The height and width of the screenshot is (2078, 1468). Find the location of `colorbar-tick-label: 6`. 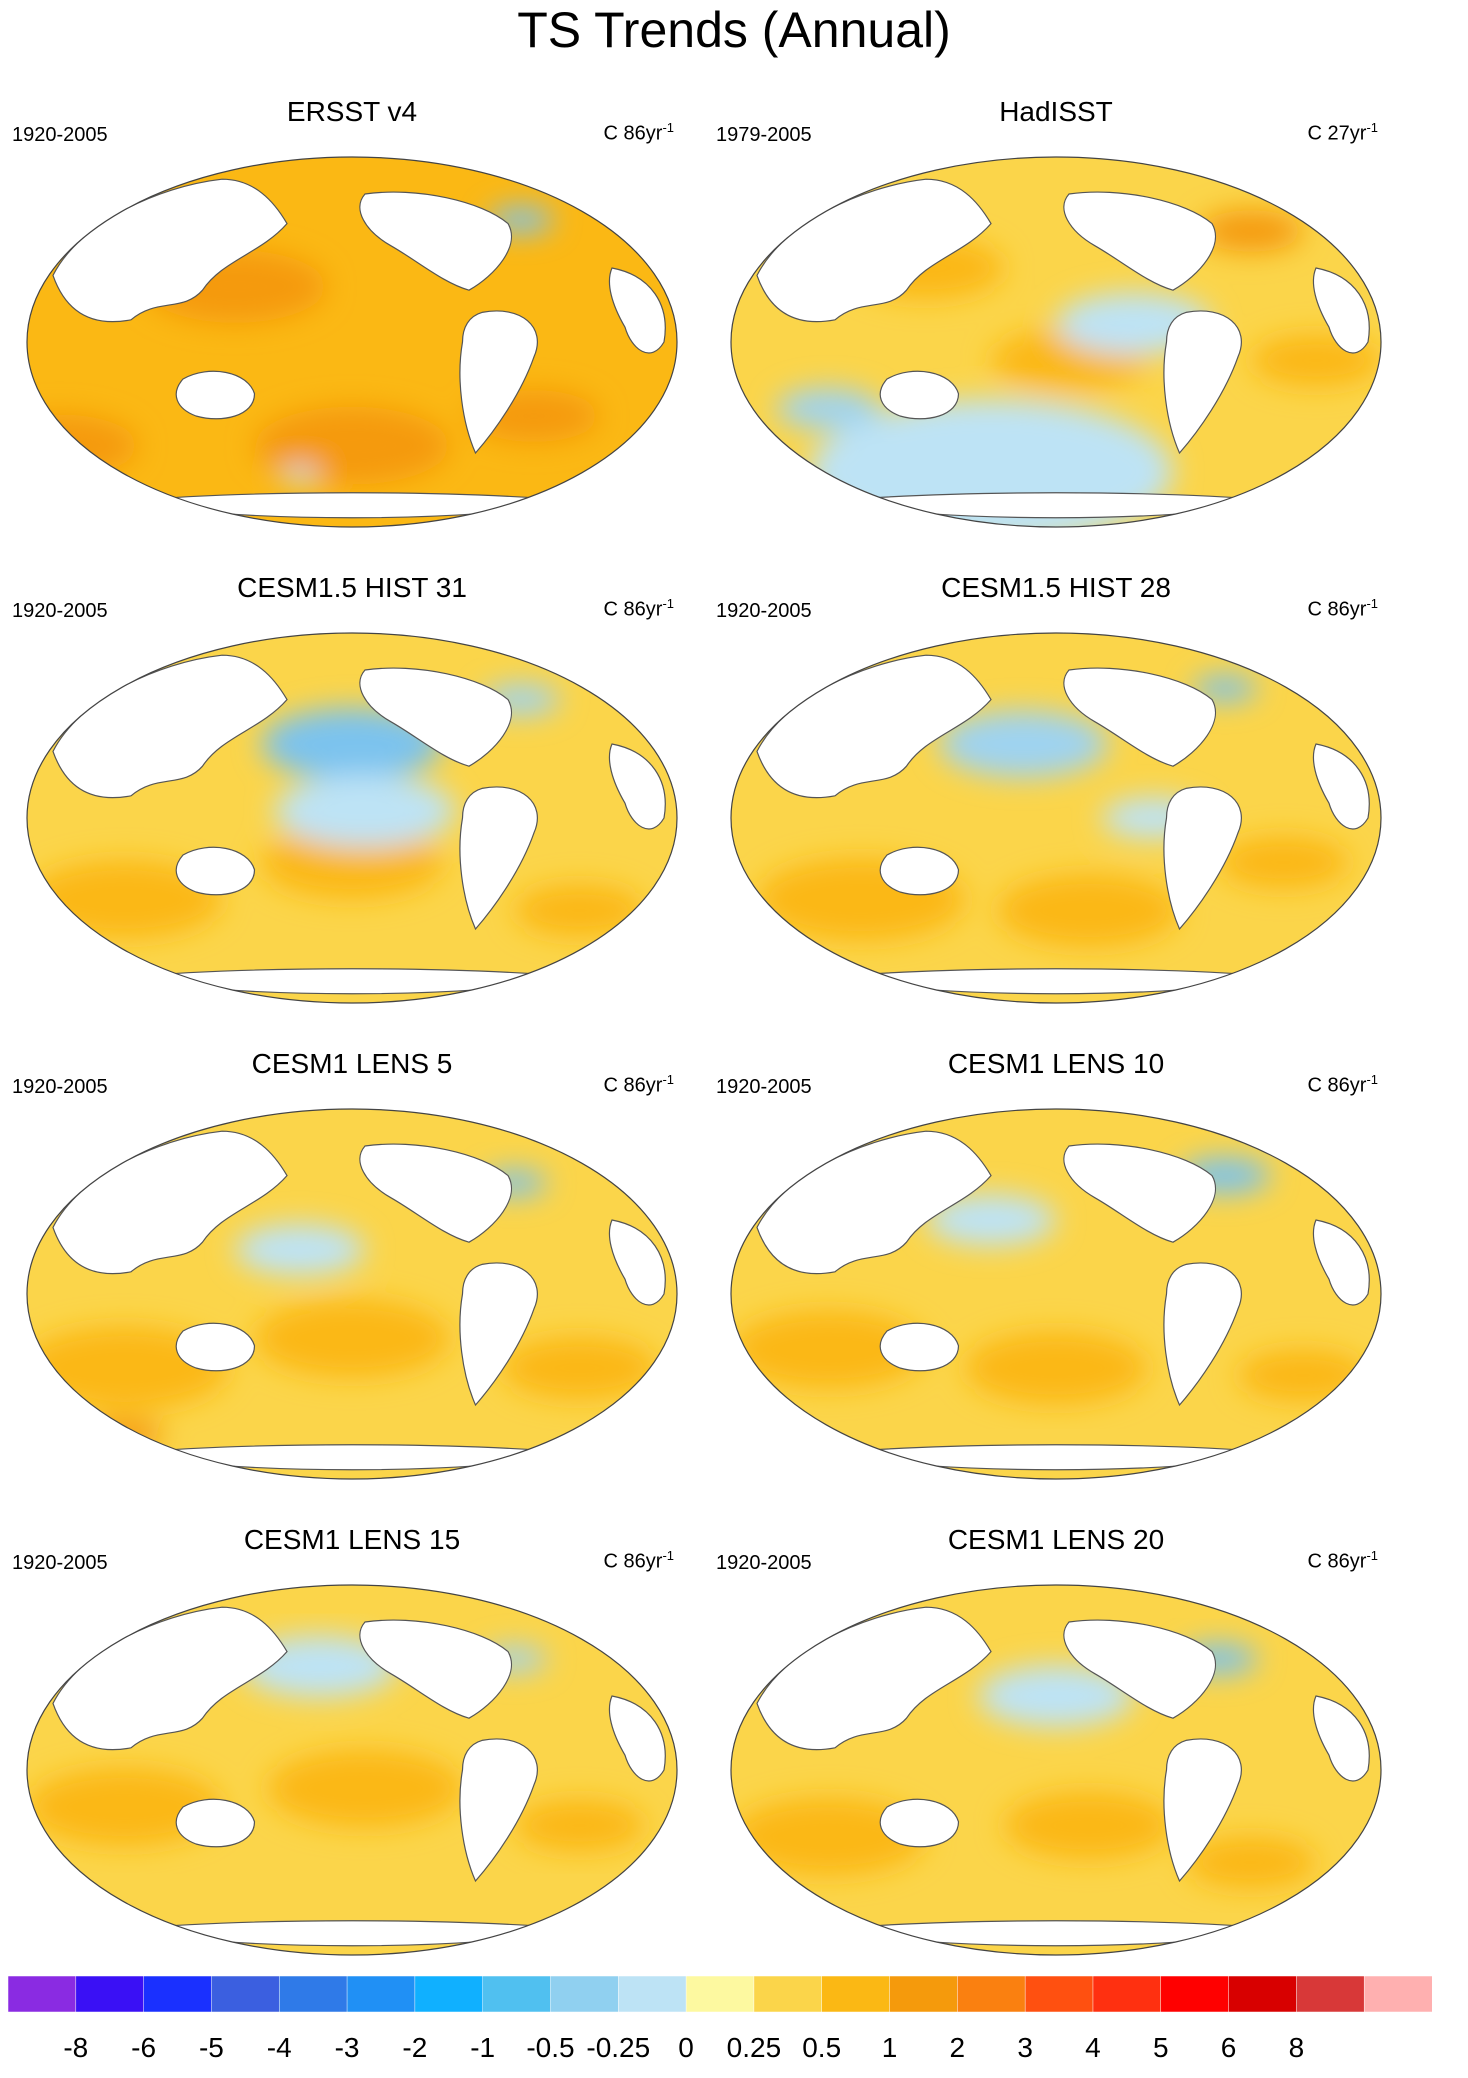

colorbar-tick-label: 6 is located at coordinates (1228, 2047).